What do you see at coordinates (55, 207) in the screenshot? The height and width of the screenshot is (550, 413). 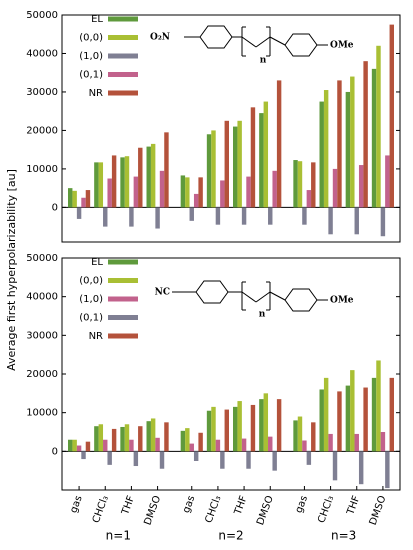 I see `y-tick-label: 0` at bounding box center [55, 207].